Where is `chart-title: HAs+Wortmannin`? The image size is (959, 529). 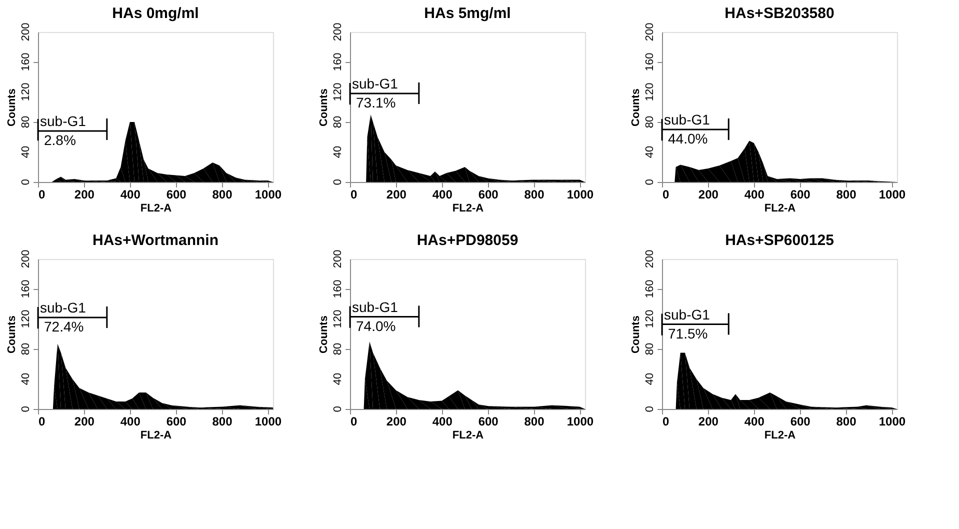
chart-title: HAs+Wortmannin is located at coordinates (155, 240).